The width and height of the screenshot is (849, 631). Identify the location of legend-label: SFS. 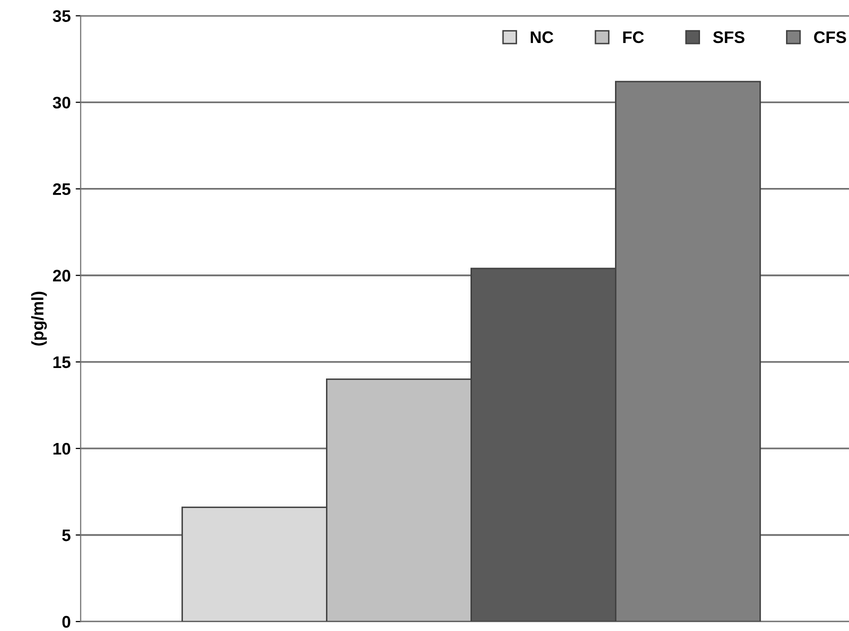
(728, 37).